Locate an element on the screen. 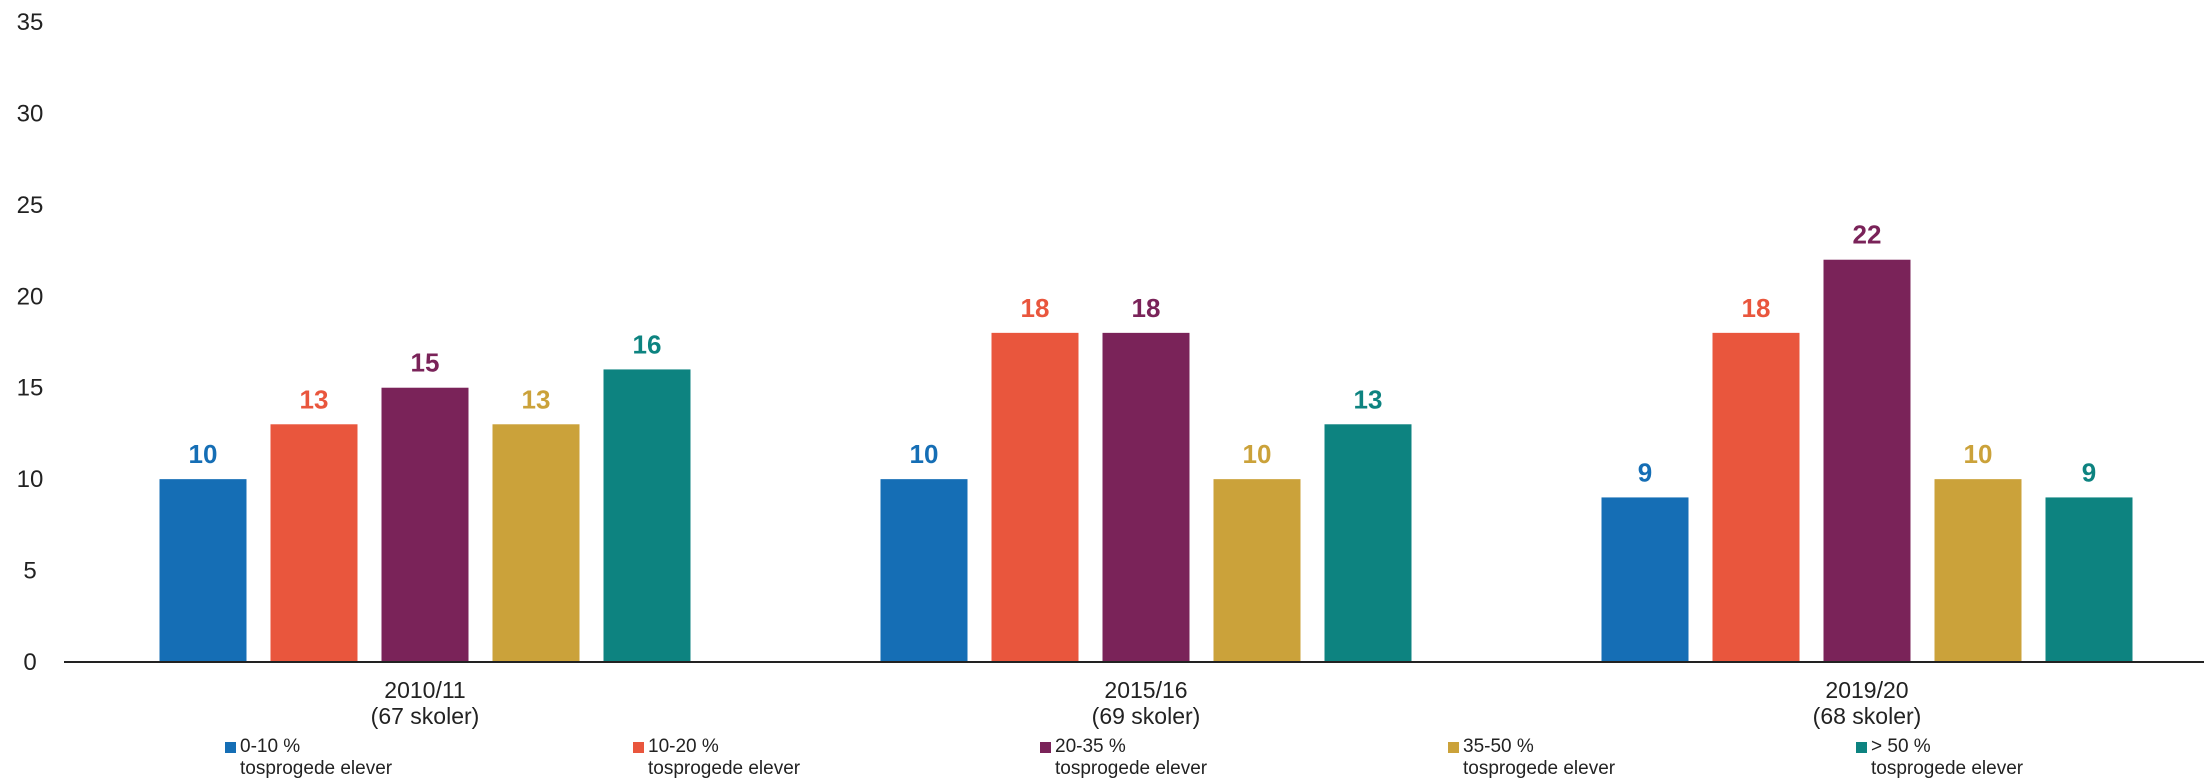 The width and height of the screenshot is (2204, 780). legend-text: 0-10 % tosprogede elever is located at coordinates (316, 758).